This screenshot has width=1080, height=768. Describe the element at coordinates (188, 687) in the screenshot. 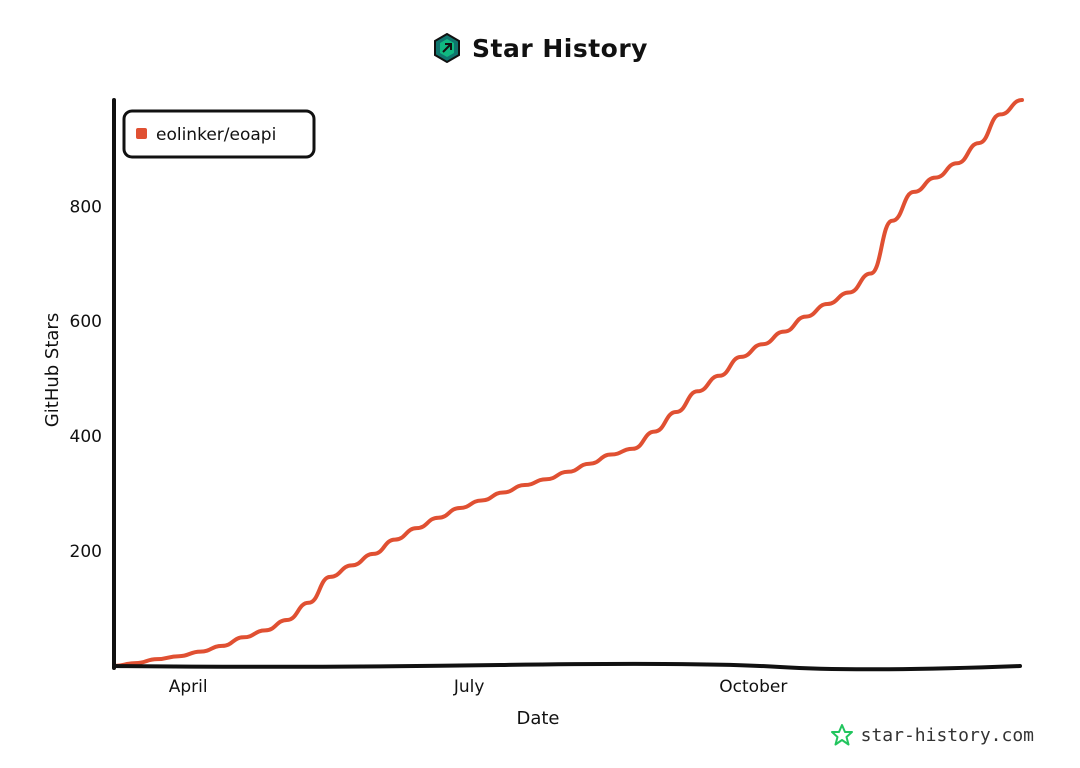

I see `x-tick-label: April` at that location.